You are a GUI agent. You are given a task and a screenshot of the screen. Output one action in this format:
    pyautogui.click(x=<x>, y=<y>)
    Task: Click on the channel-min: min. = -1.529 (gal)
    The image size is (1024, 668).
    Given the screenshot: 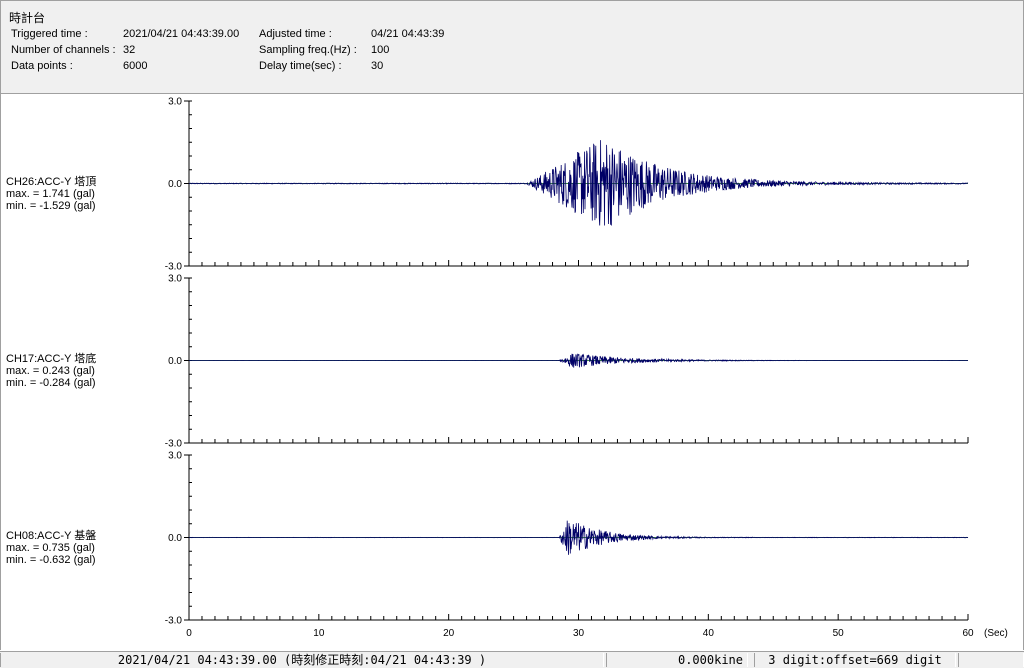 What is the action you would take?
    pyautogui.click(x=51, y=206)
    